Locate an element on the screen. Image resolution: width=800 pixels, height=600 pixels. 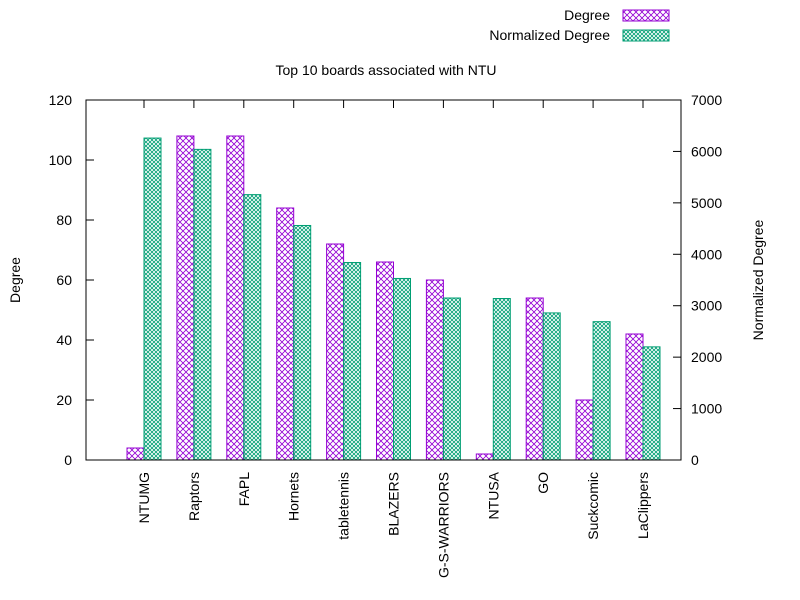
y2-tick-label: 4000 is located at coordinates (706, 254).